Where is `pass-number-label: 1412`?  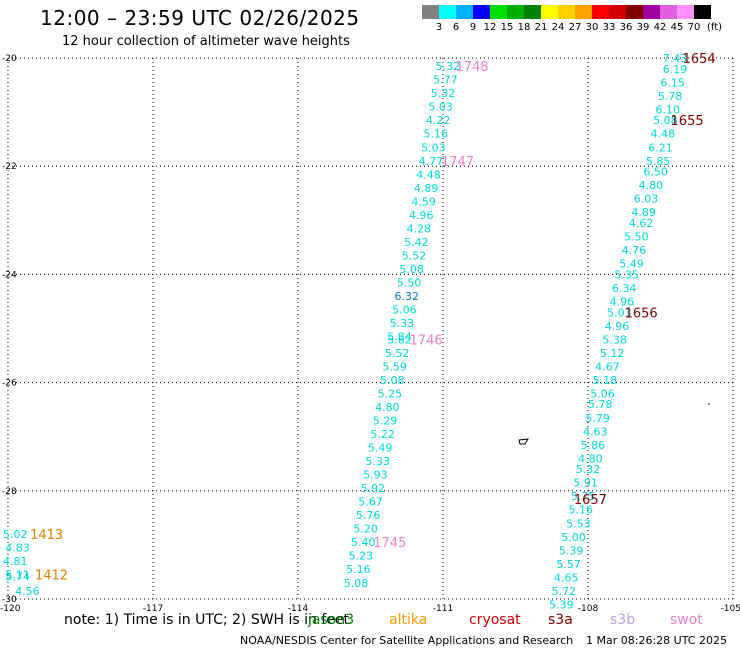 pass-number-label: 1412 is located at coordinates (51, 576).